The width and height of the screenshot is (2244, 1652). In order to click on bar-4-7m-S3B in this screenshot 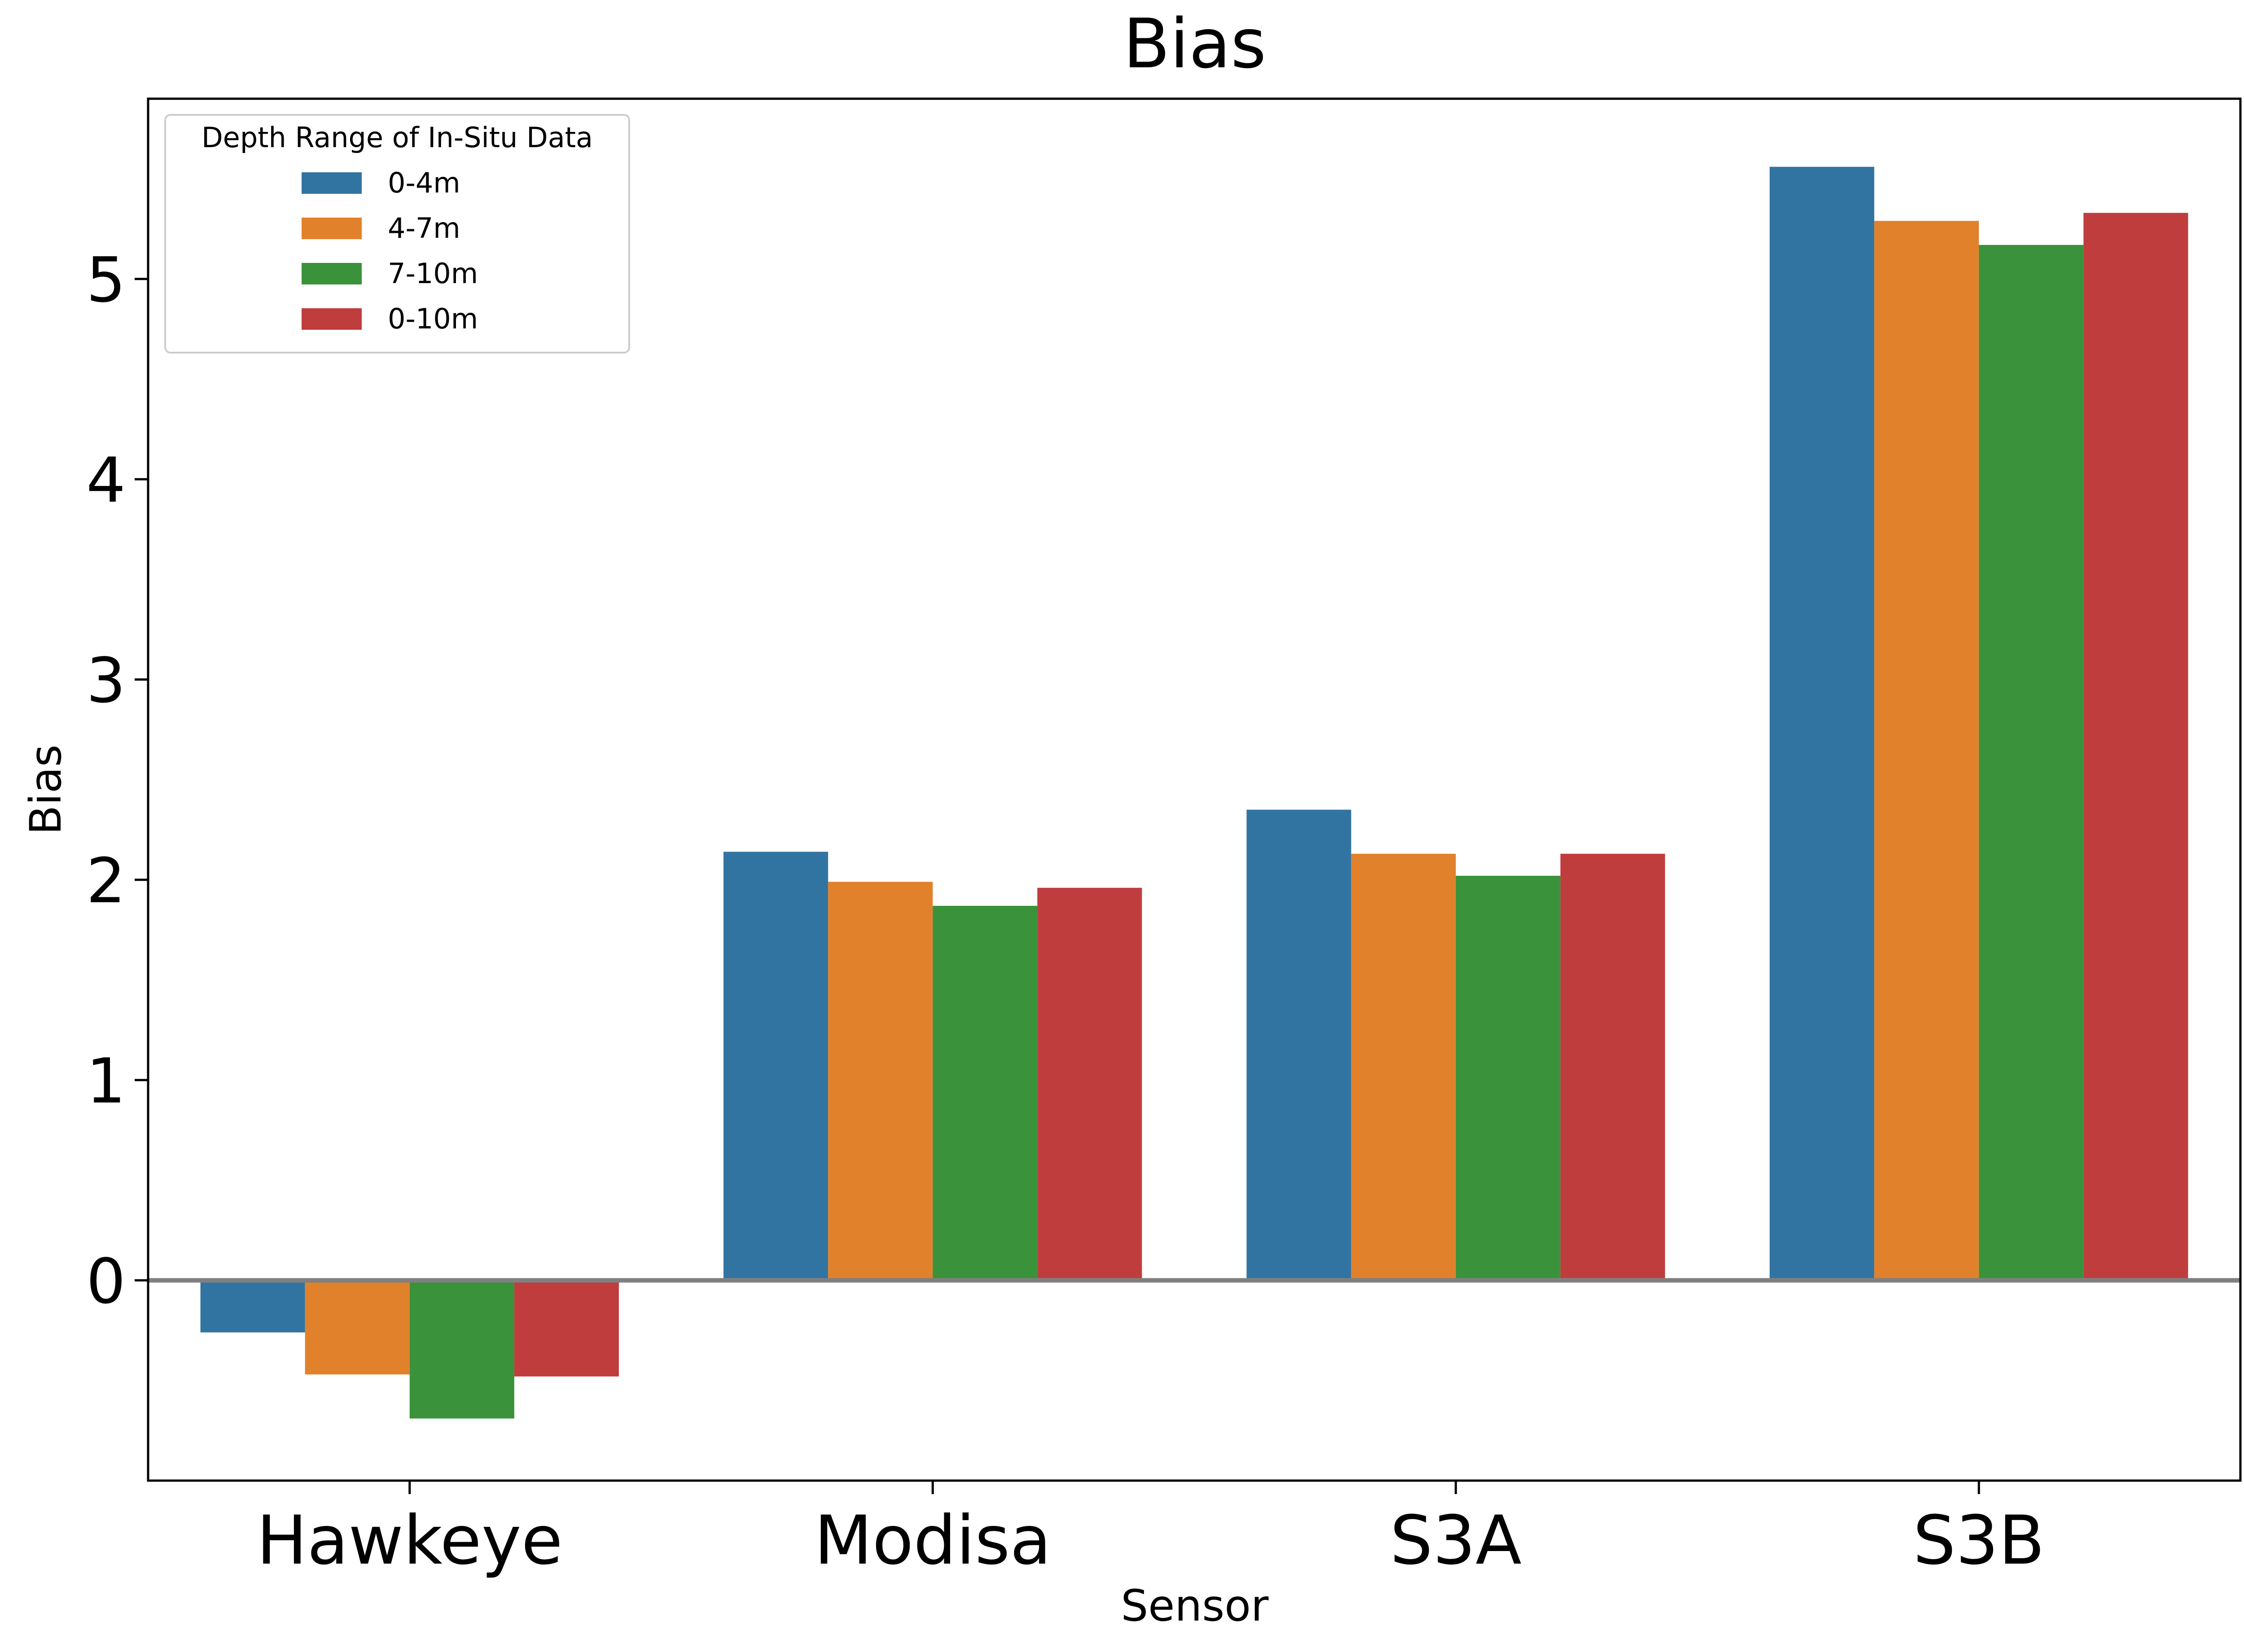, I will do `click(1926, 751)`.